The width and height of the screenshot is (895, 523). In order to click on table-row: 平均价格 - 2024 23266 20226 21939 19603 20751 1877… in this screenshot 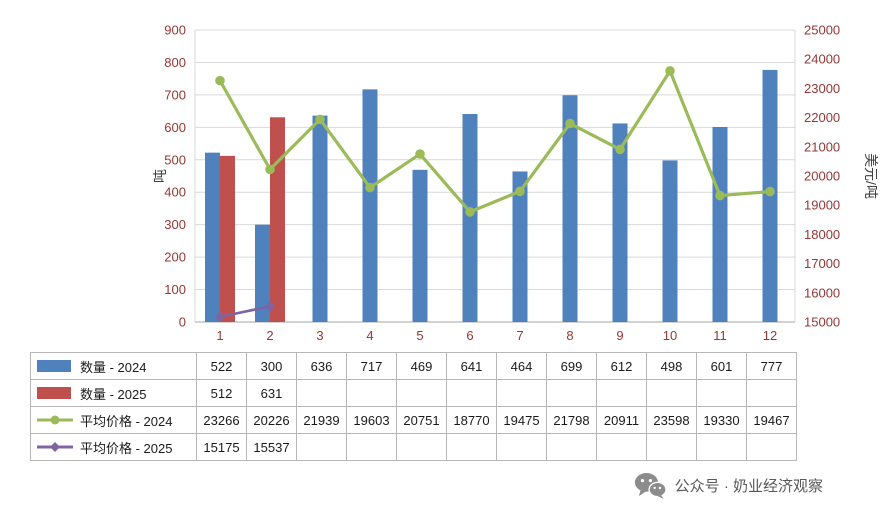, I will do `click(414, 420)`.